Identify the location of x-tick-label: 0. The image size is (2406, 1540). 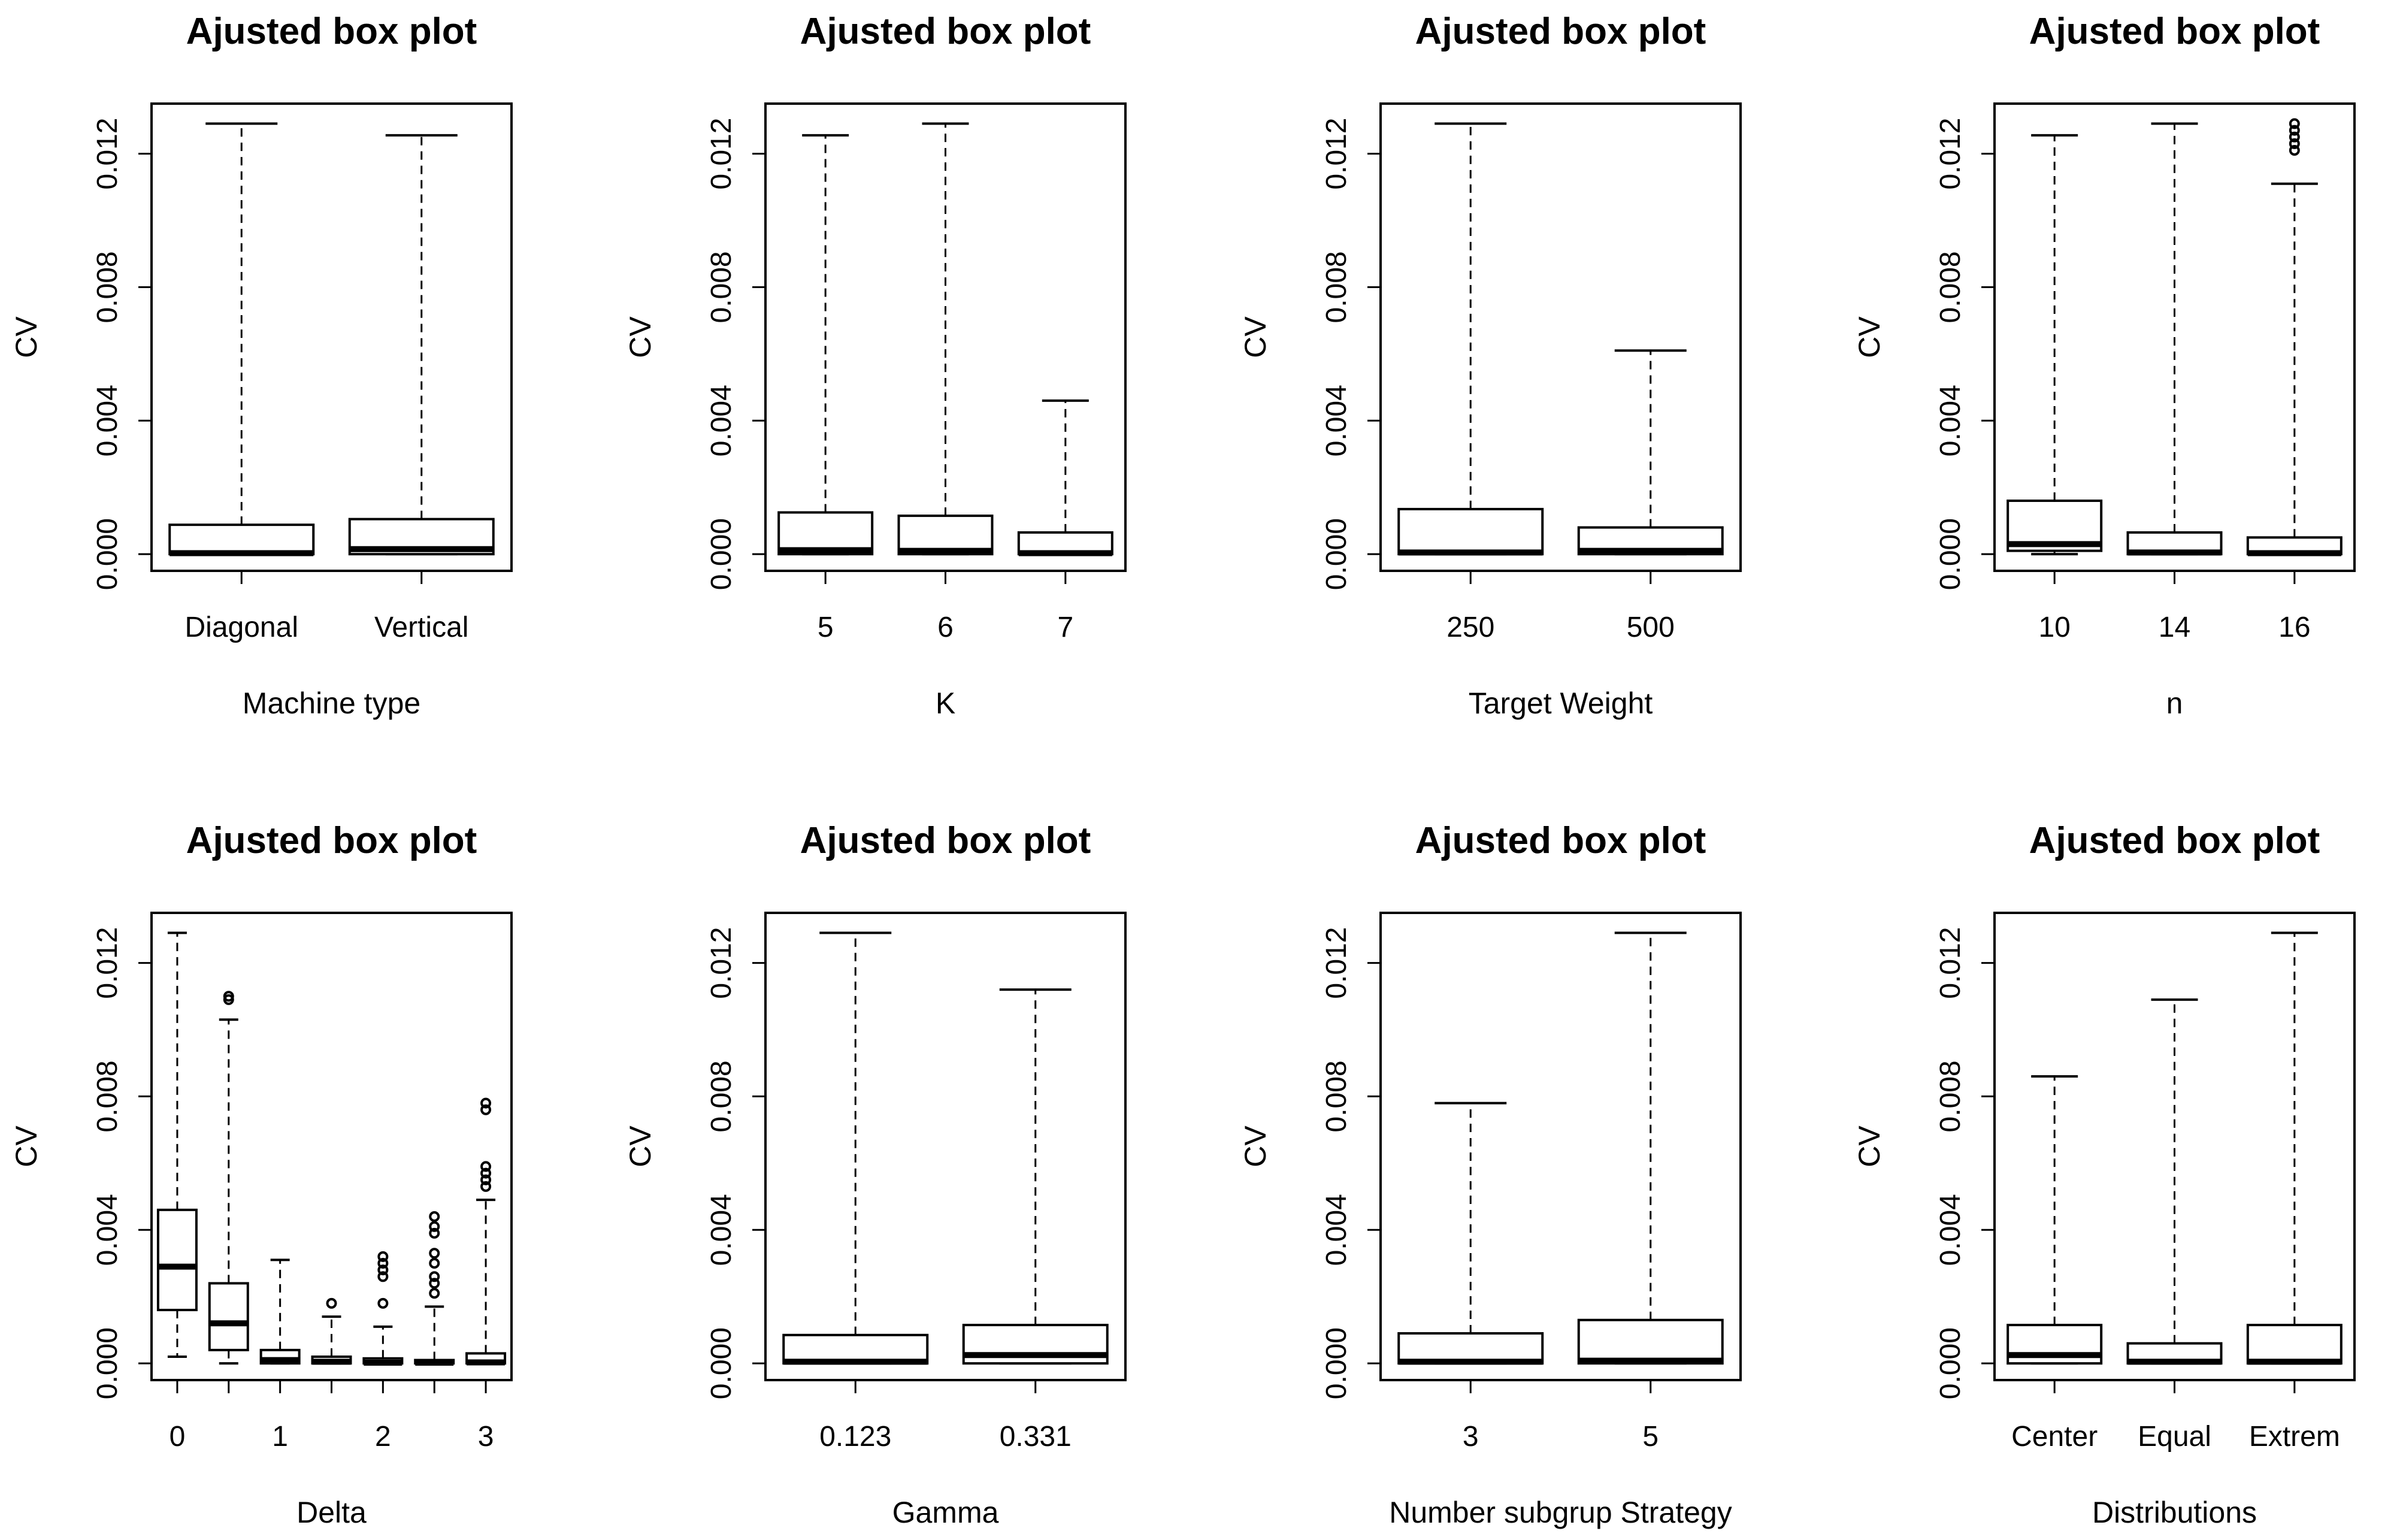
(178, 1437).